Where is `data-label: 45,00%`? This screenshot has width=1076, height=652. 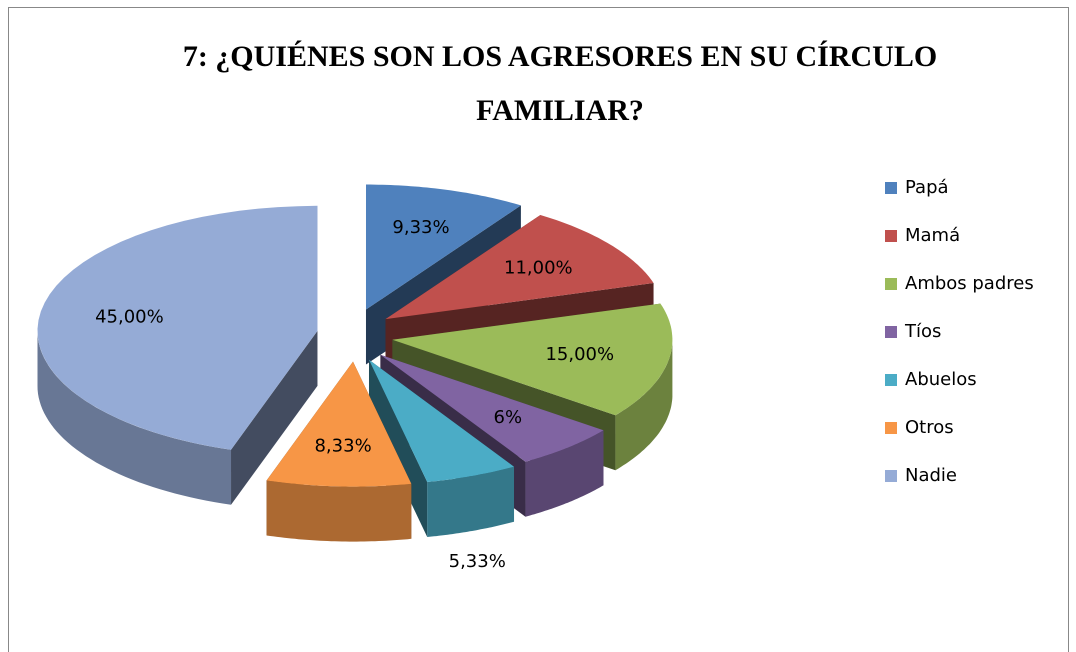
data-label: 45,00% is located at coordinates (129, 317).